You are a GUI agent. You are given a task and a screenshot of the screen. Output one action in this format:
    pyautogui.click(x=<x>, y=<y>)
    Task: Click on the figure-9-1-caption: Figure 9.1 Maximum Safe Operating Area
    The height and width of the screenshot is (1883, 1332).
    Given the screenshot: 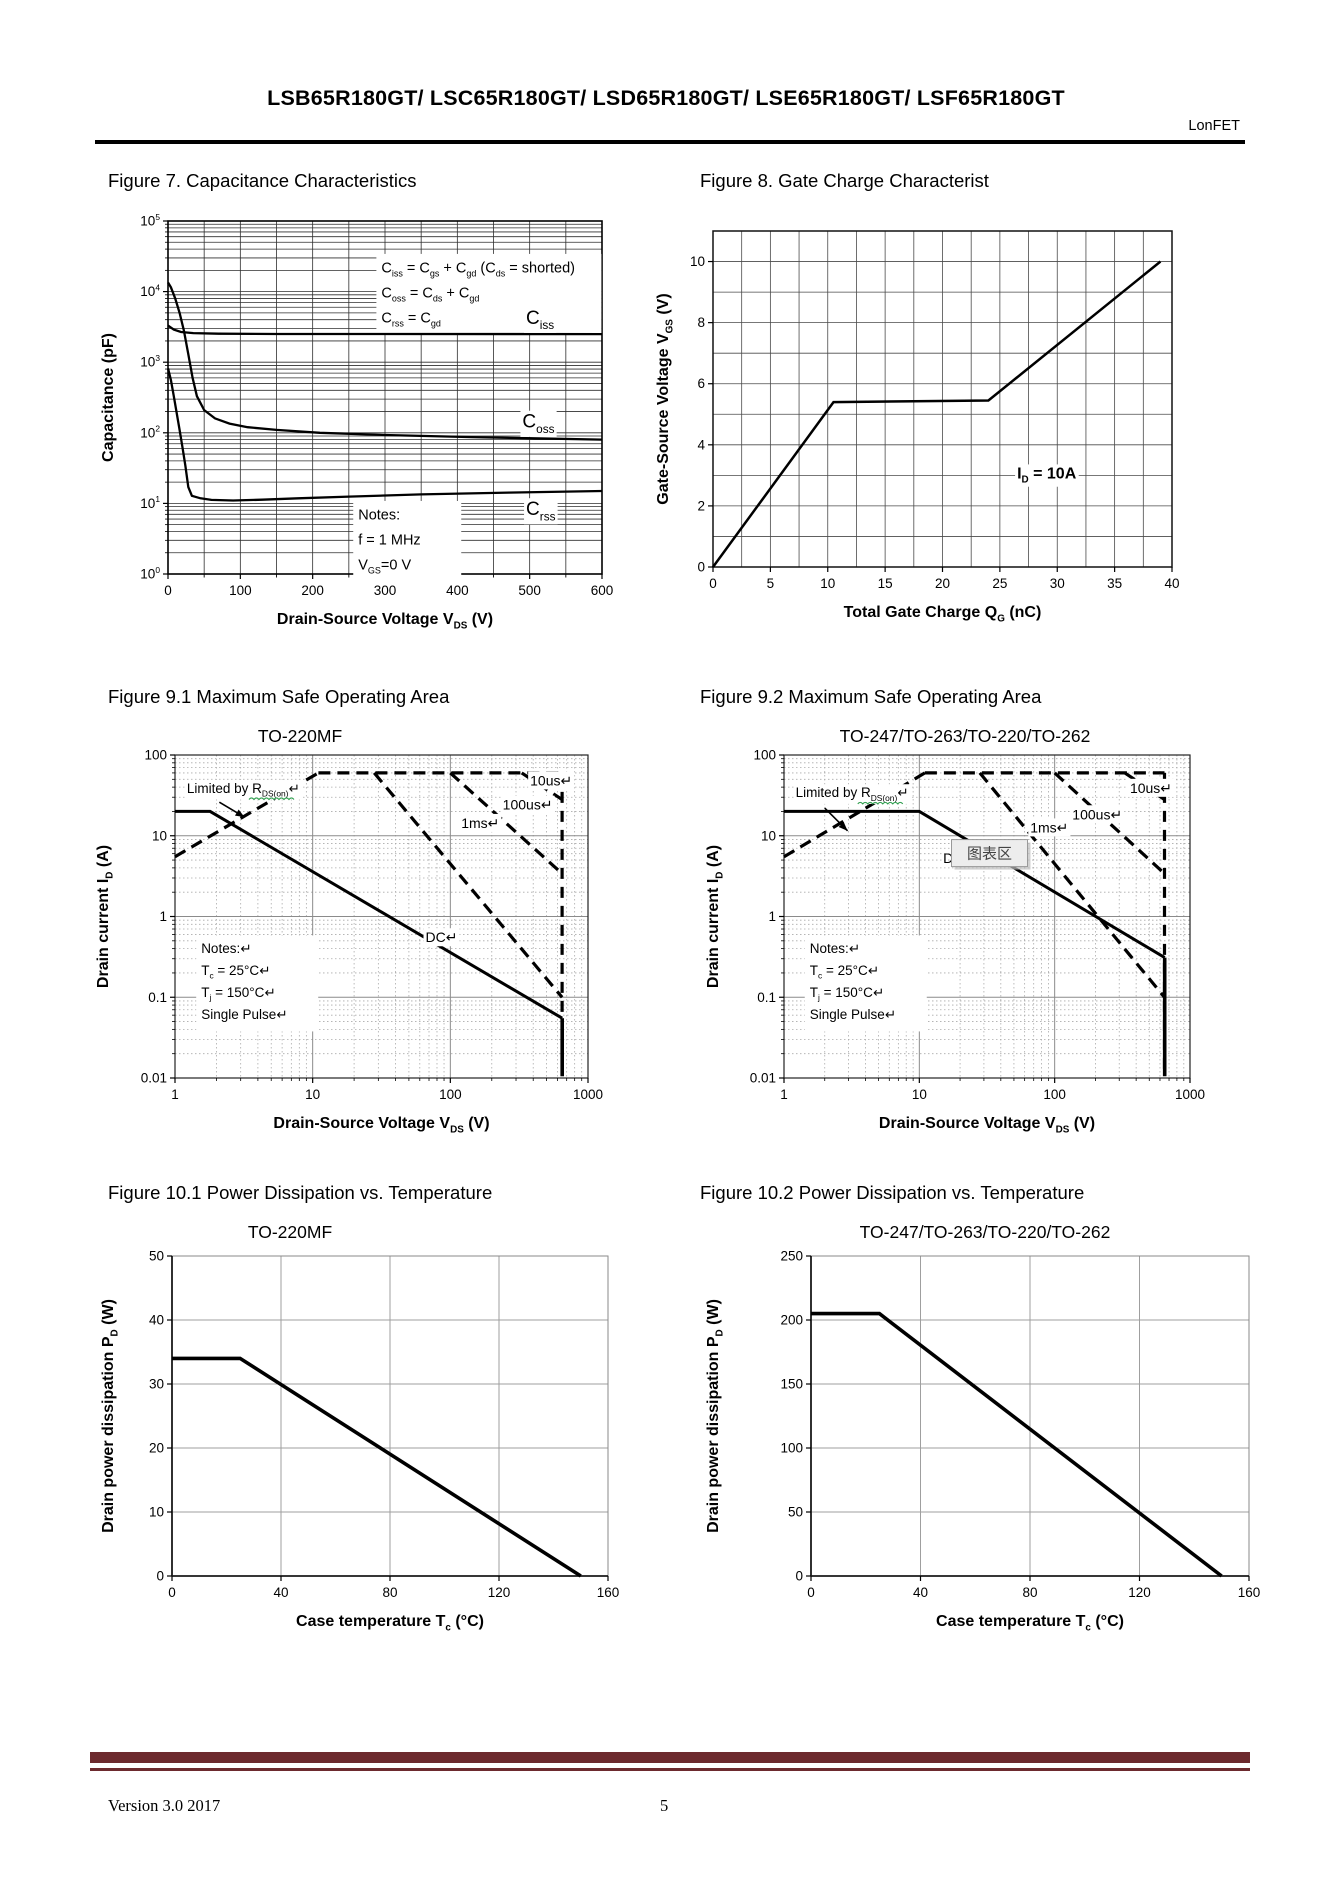 What is the action you would take?
    pyautogui.click(x=279, y=696)
    